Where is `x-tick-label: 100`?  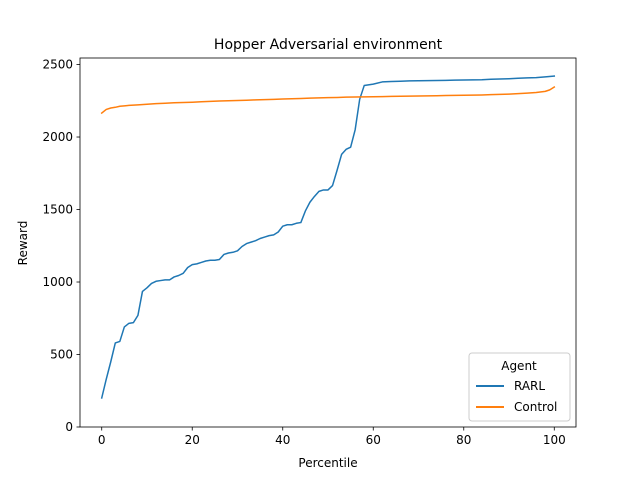 x-tick-label: 100 is located at coordinates (554, 440).